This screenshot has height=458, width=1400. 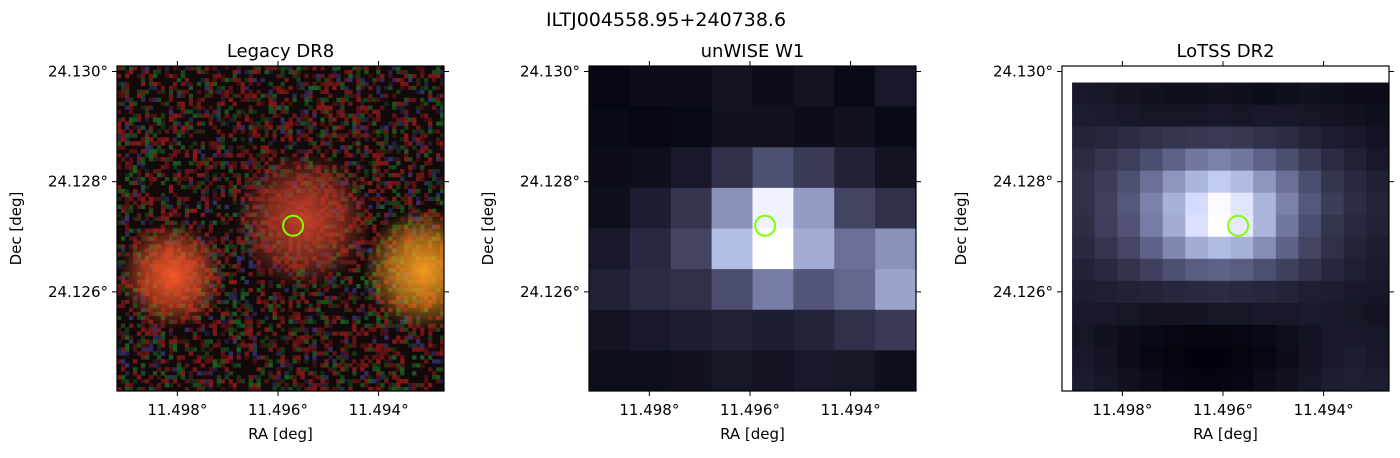 I want to click on x-tick-label: 11.494°, so click(x=379, y=410).